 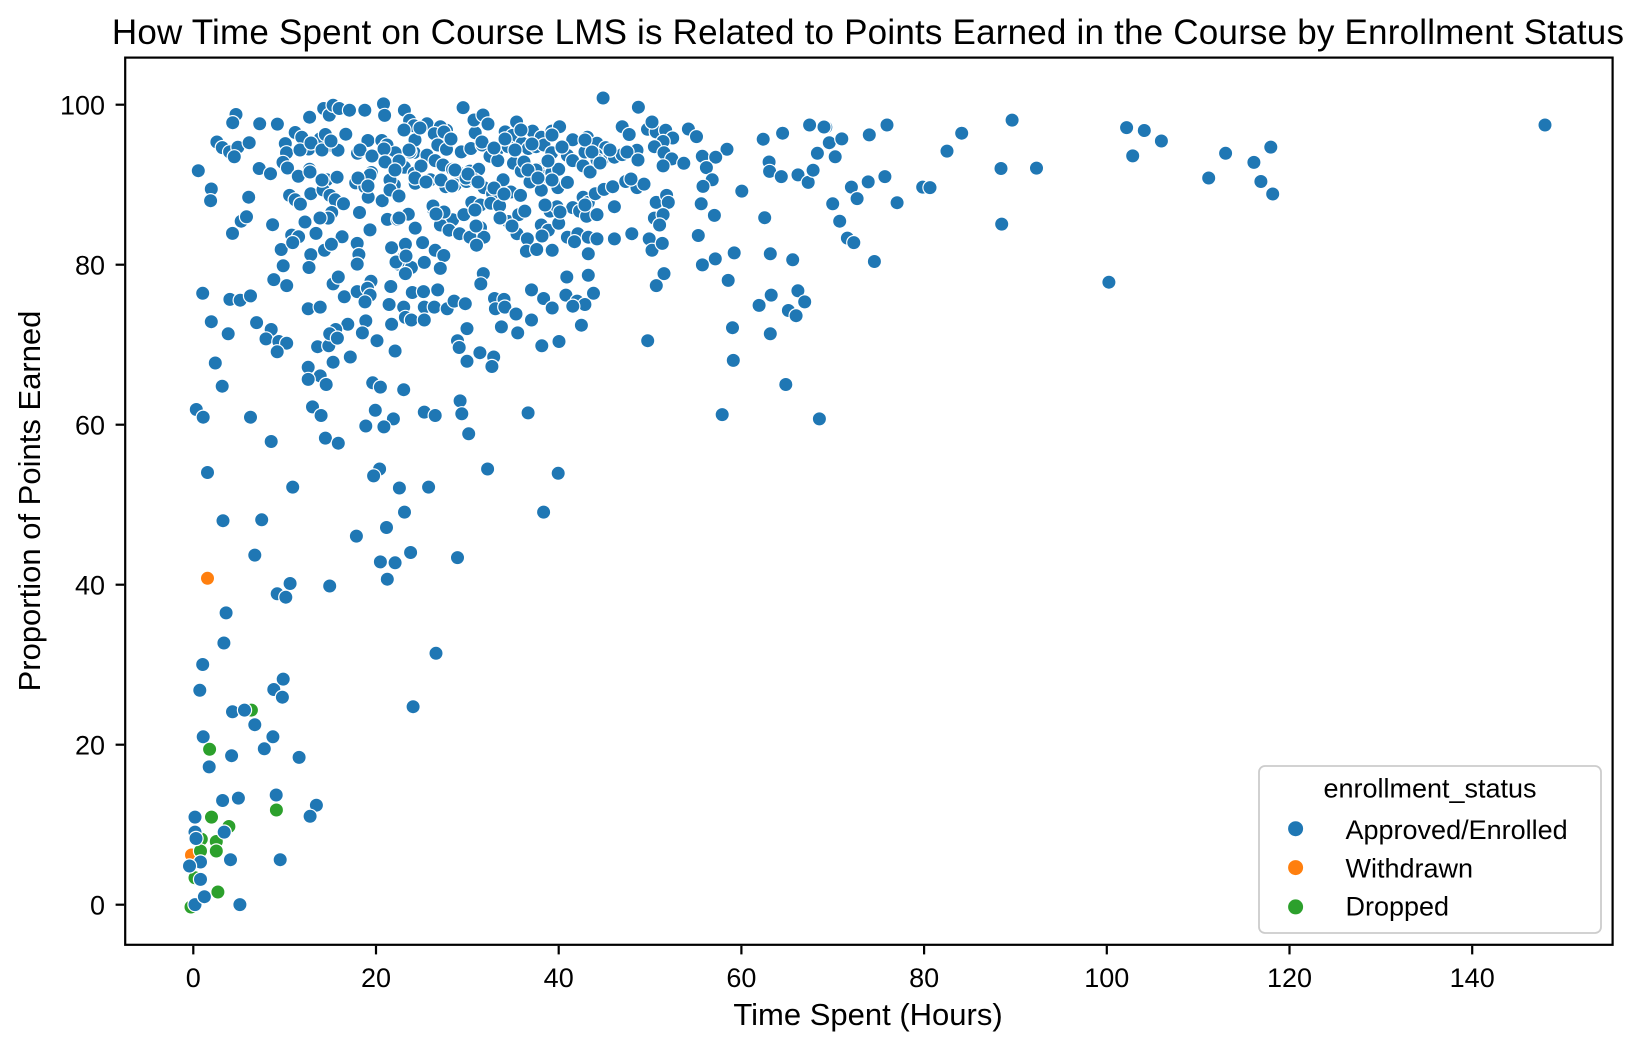 What do you see at coordinates (867, 1014) in the screenshot?
I see `svg-text: Time Spent (Hours)` at bounding box center [867, 1014].